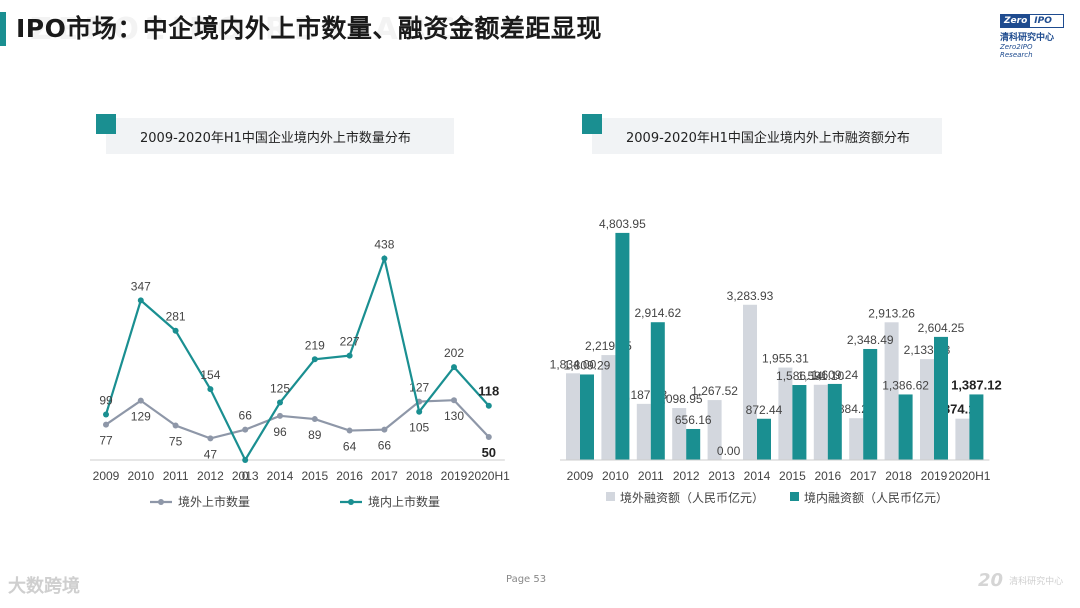 The image size is (1080, 608). What do you see at coordinates (44, 586) in the screenshot?
I see `footer-left-logo: 大数跨境` at bounding box center [44, 586].